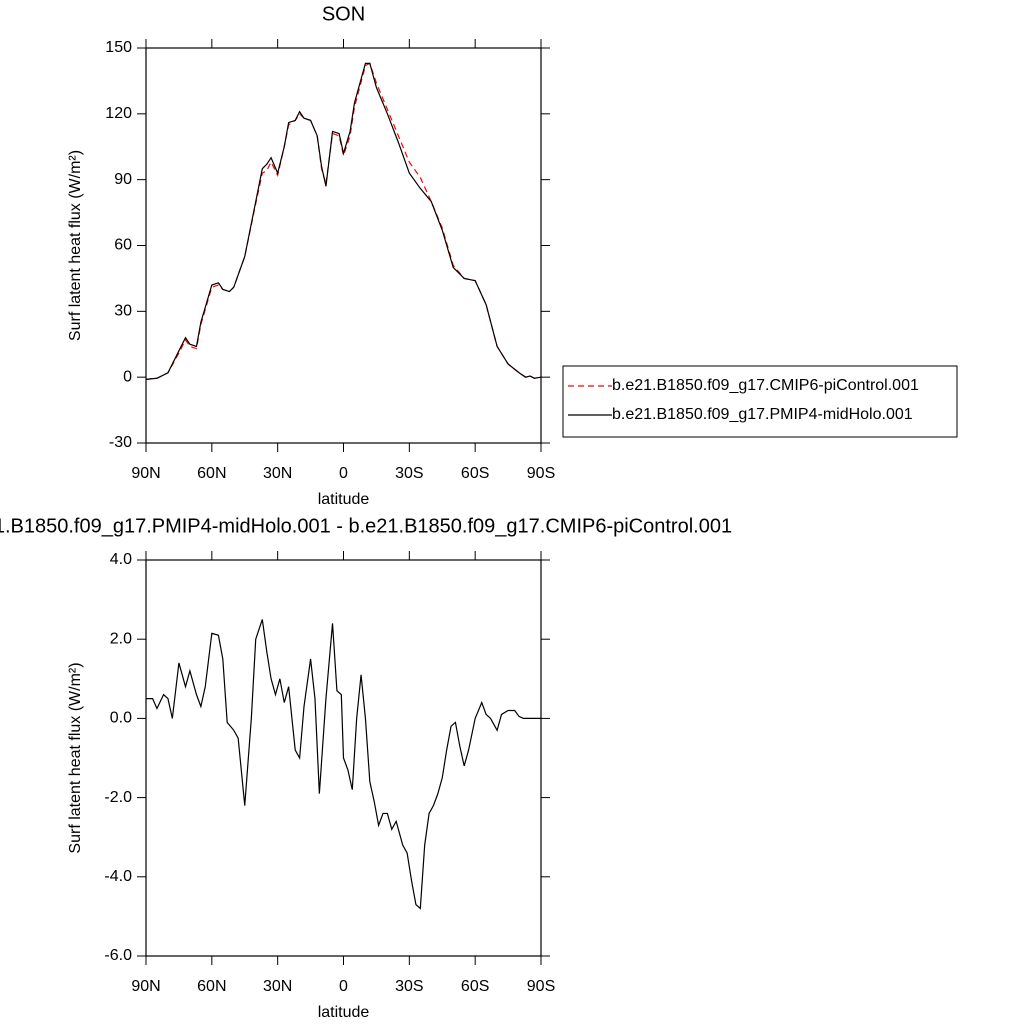  I want to click on y-tick-label: 90, so click(123, 179).